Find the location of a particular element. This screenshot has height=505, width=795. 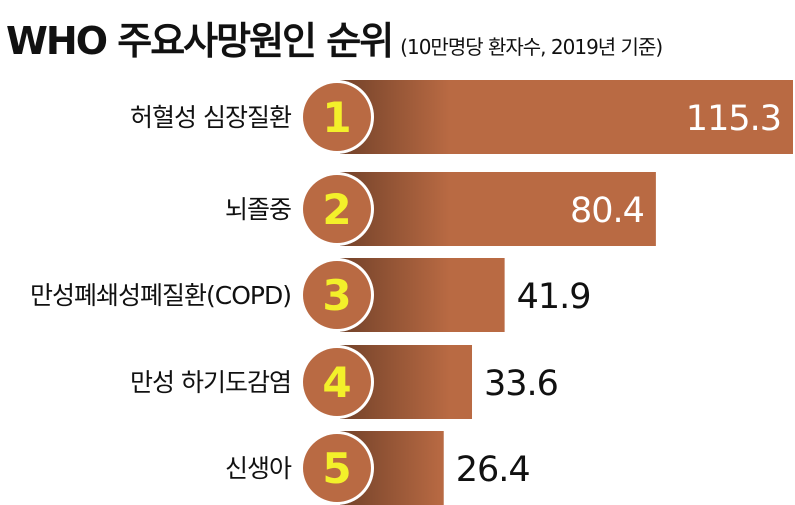

chart-title: WHO 주요사망원인 순위 is located at coordinates (200, 41).